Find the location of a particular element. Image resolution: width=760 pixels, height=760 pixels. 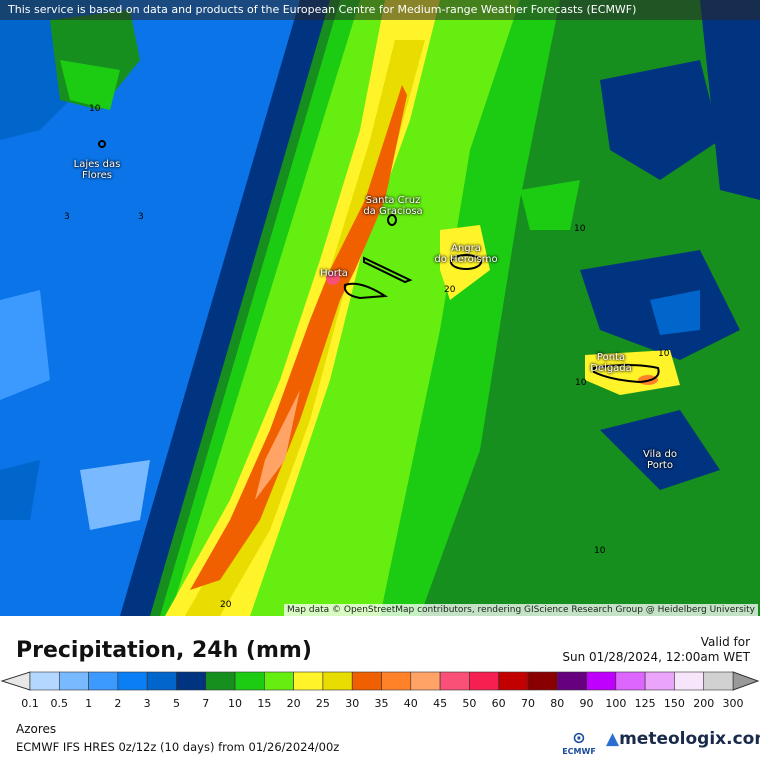

scale-label: 2 is located at coordinates (118, 703).